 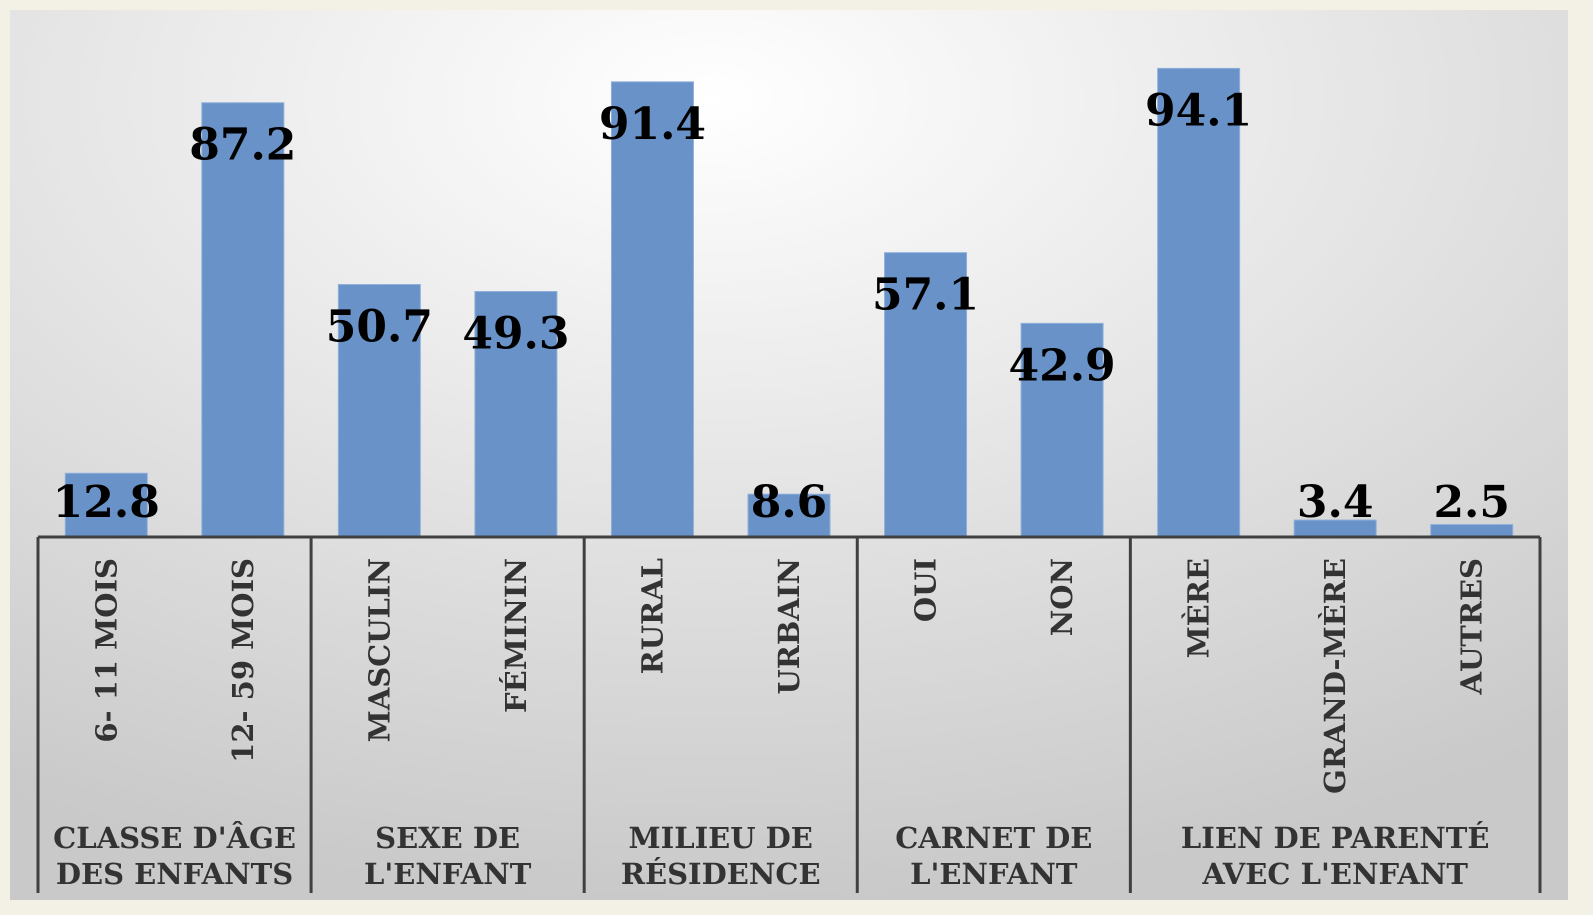 What do you see at coordinates (515, 333) in the screenshot?
I see `data-label: 49.3` at bounding box center [515, 333].